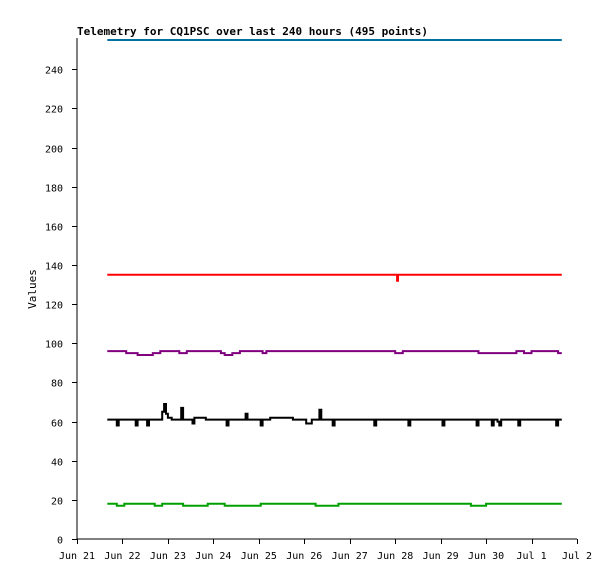 This screenshot has width=615, height=584. Describe the element at coordinates (54, 150) in the screenshot. I see `y-tick-label: 200` at that location.